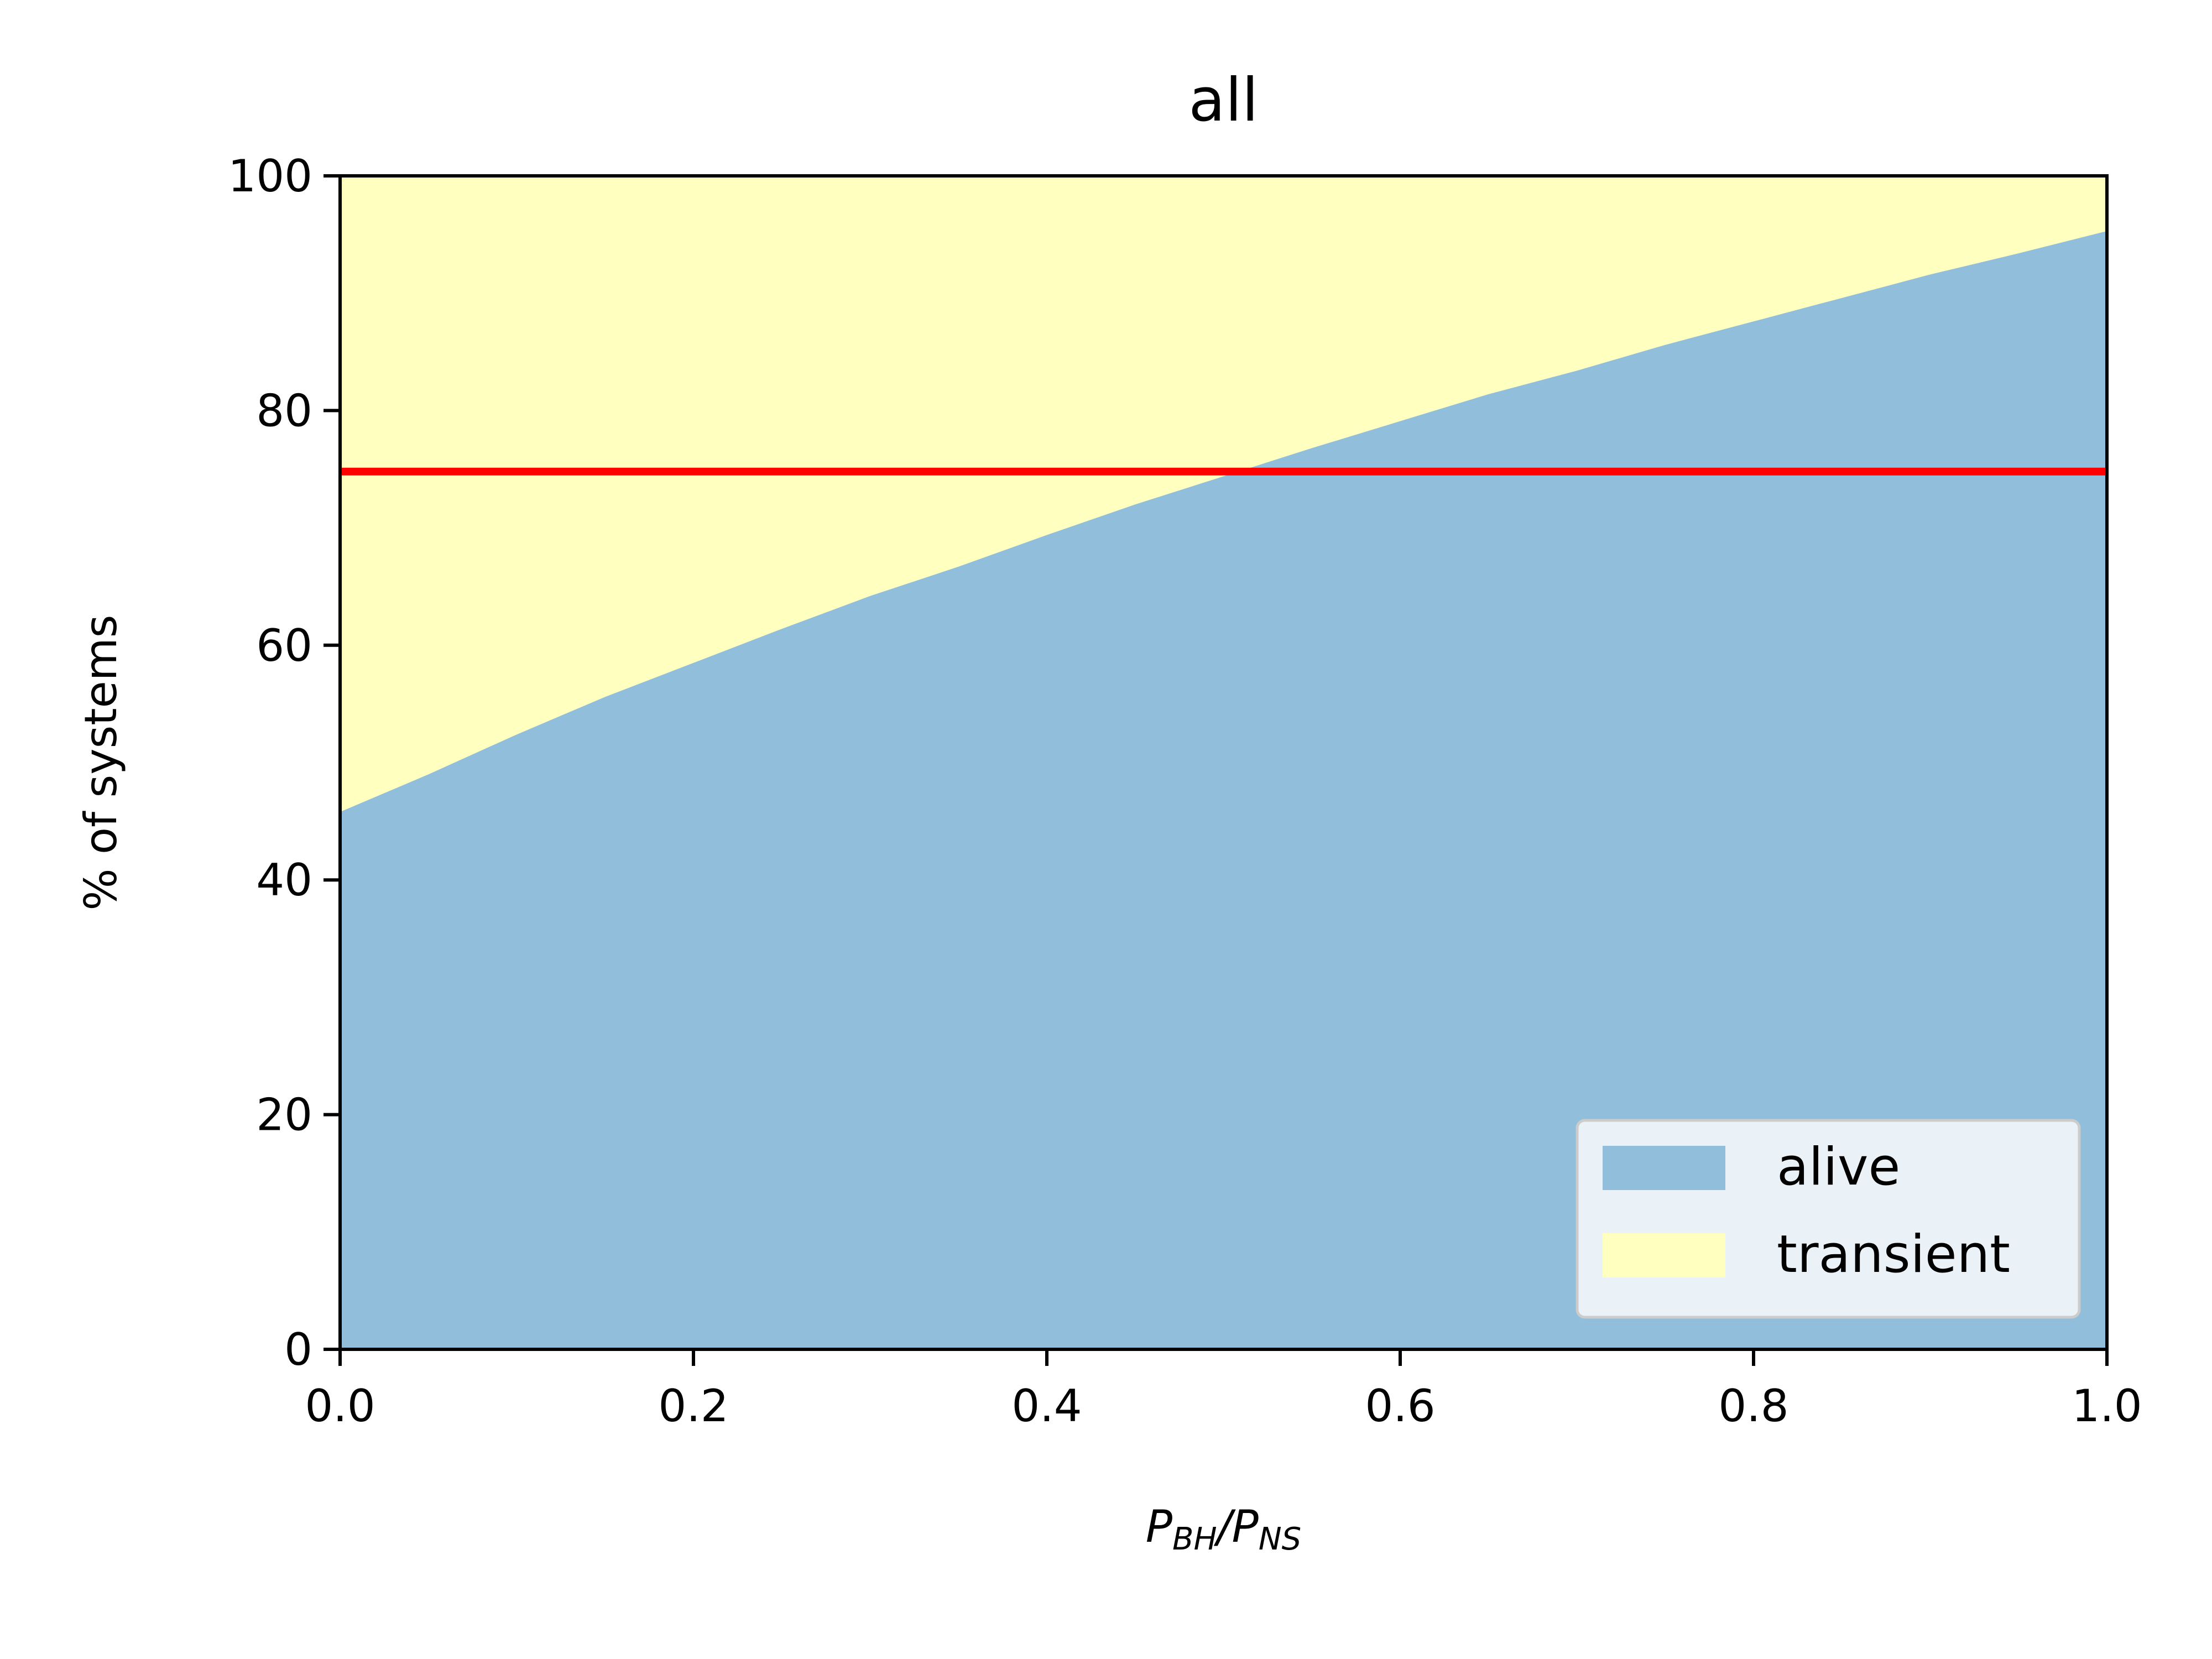 The image size is (2212, 1659). Describe the element at coordinates (1245, 1527) in the screenshot. I see `x-axis-label-p2: P` at that location.